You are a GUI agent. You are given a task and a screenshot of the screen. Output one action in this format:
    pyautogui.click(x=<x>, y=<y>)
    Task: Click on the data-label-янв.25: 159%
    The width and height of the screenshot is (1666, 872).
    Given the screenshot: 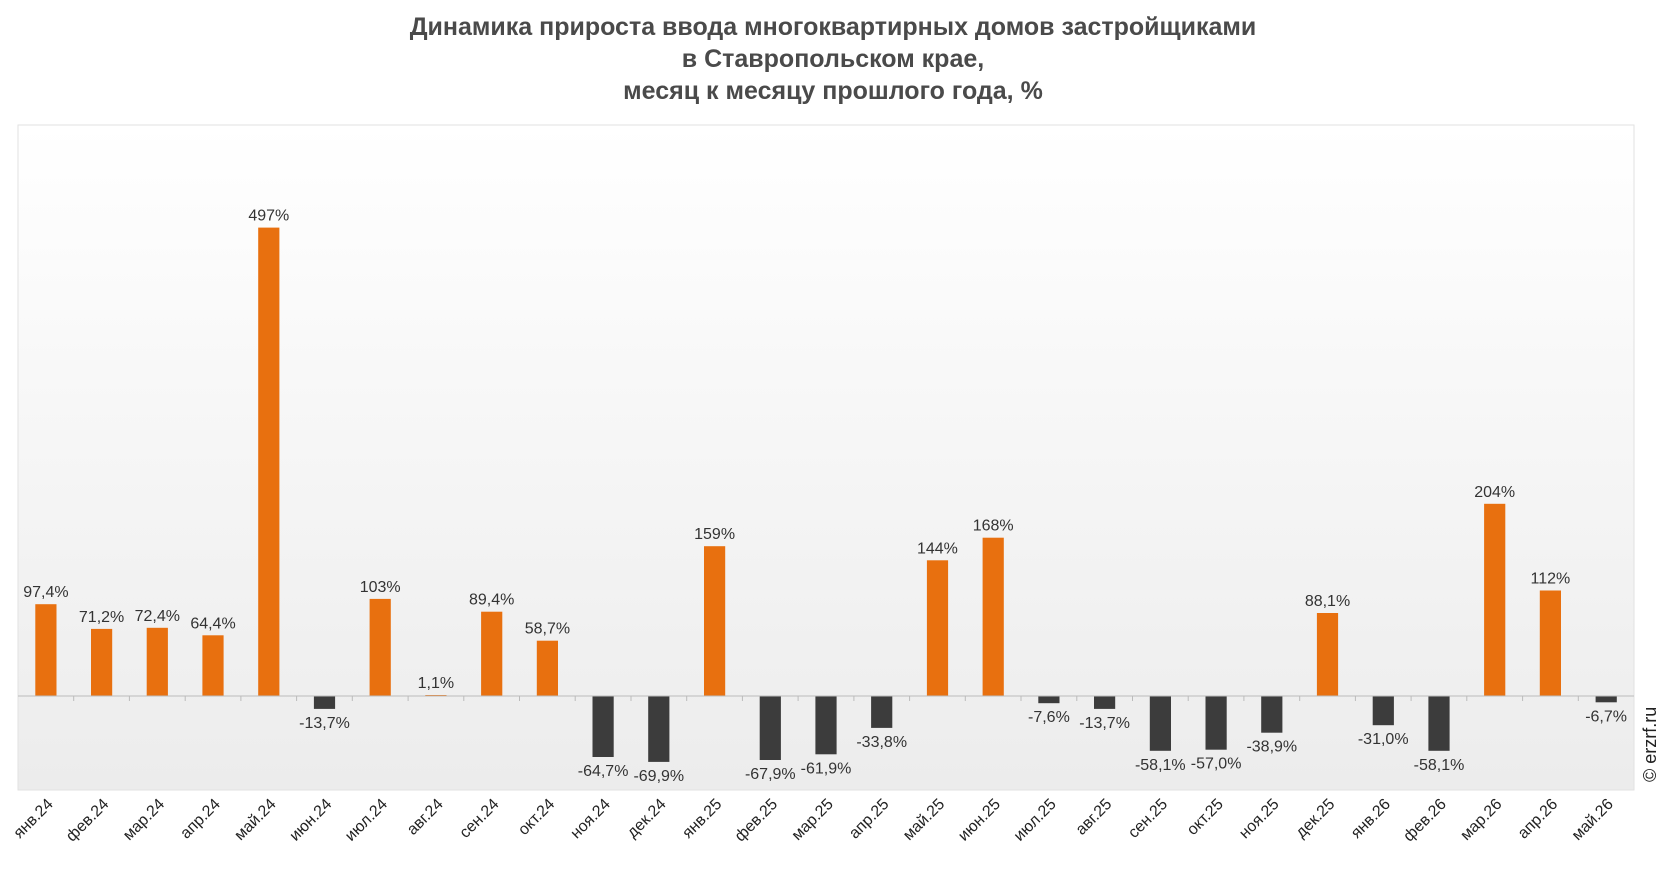 What is the action you would take?
    pyautogui.click(x=714, y=534)
    